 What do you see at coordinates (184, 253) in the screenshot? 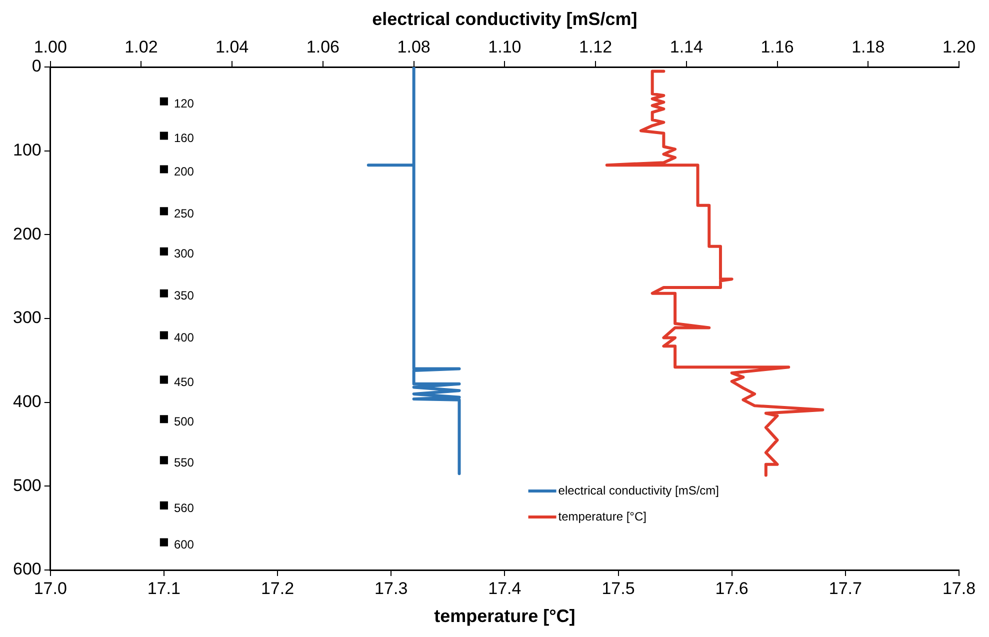
I see `annotation: 300` at bounding box center [184, 253].